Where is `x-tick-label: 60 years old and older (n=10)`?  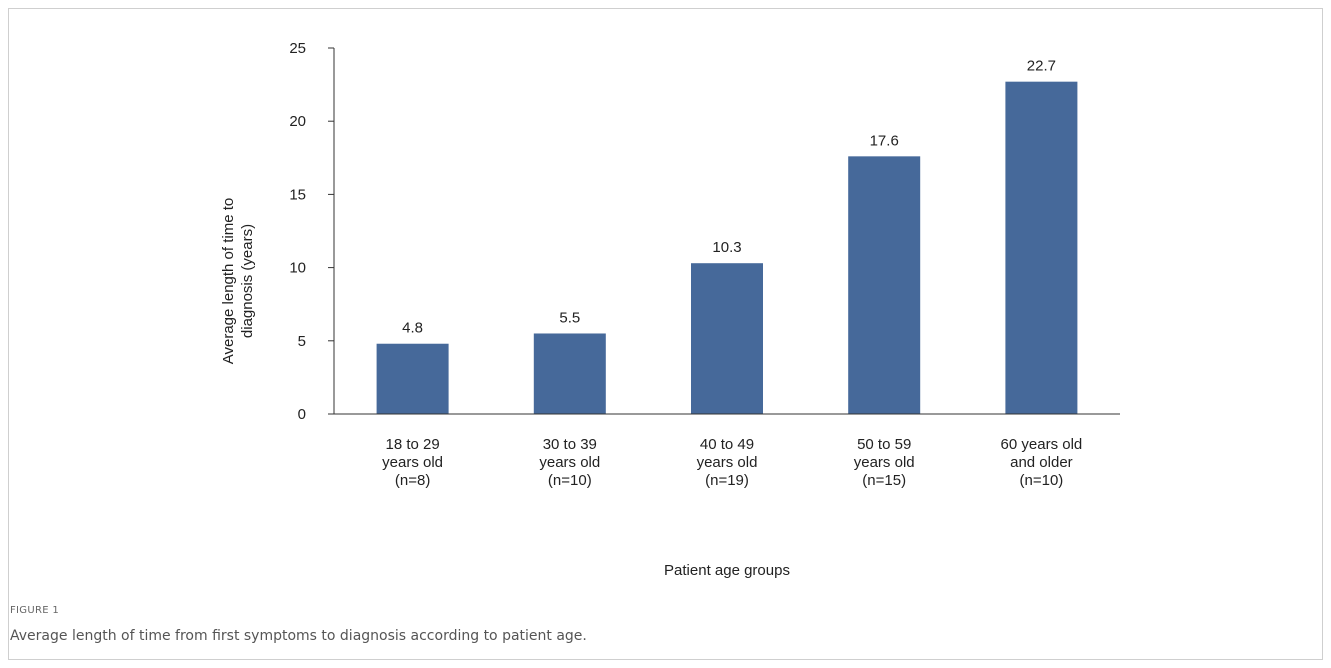 x-tick-label: 60 years old and older (n=10) is located at coordinates (1042, 462).